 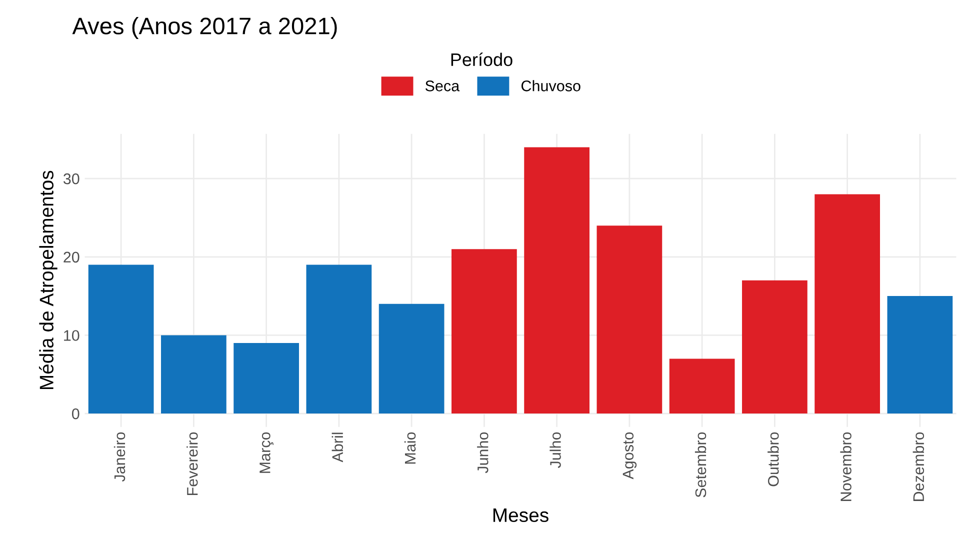 I want to click on x-tick-label: Agosto, so click(x=629, y=456).